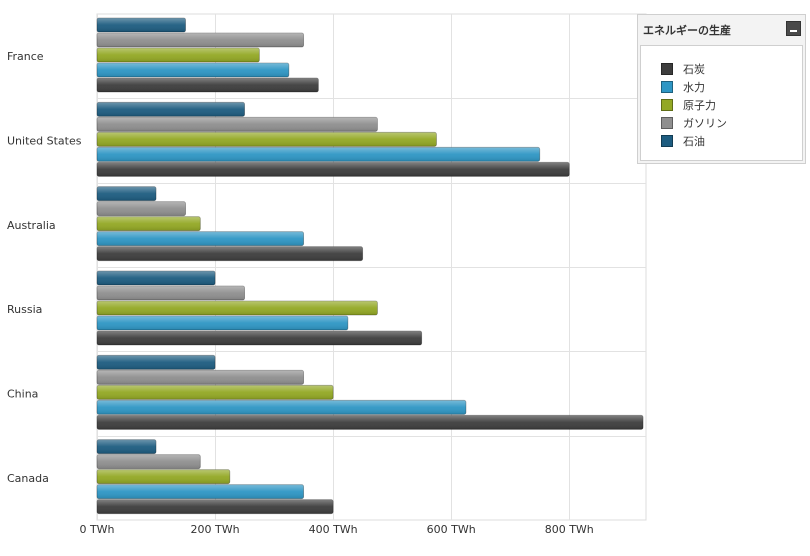 This screenshot has height=556, width=810. I want to click on legend-item-oil: 石油, so click(721, 141).